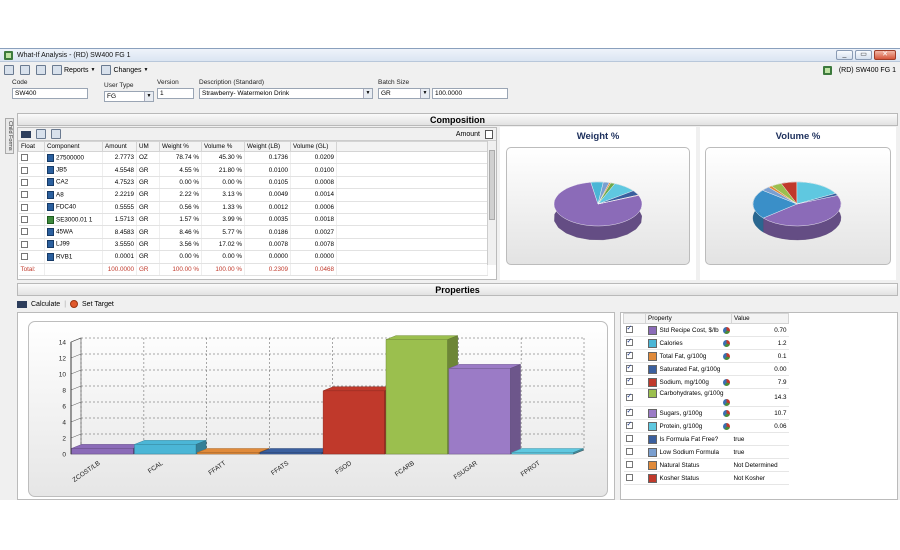 Image resolution: width=900 pixels, height=550 pixels. Describe the element at coordinates (25, 70) in the screenshot. I see `copy-icon` at that location.